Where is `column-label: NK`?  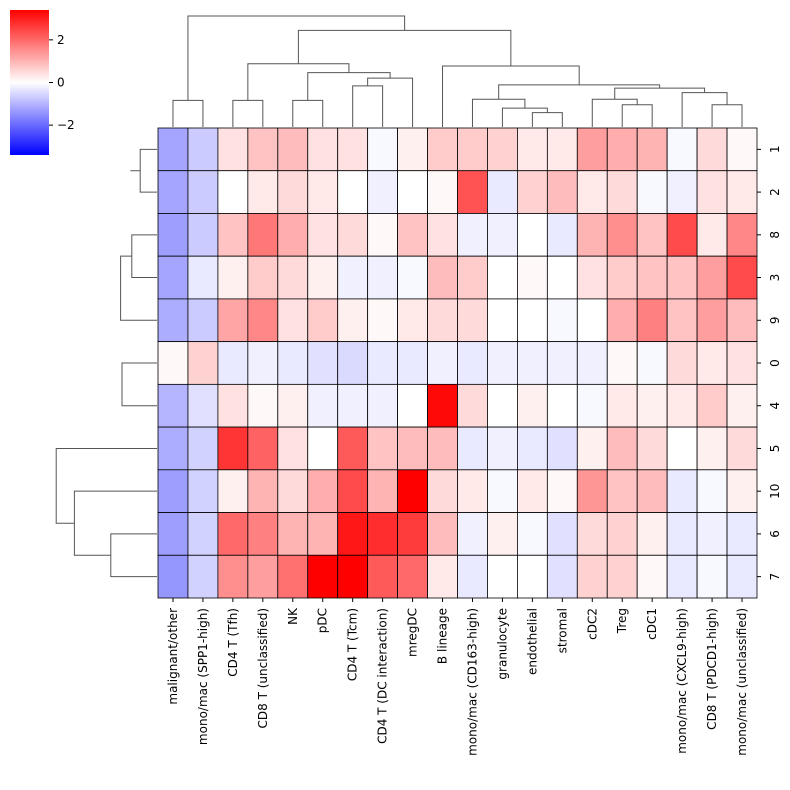 column-label: NK is located at coordinates (293, 616).